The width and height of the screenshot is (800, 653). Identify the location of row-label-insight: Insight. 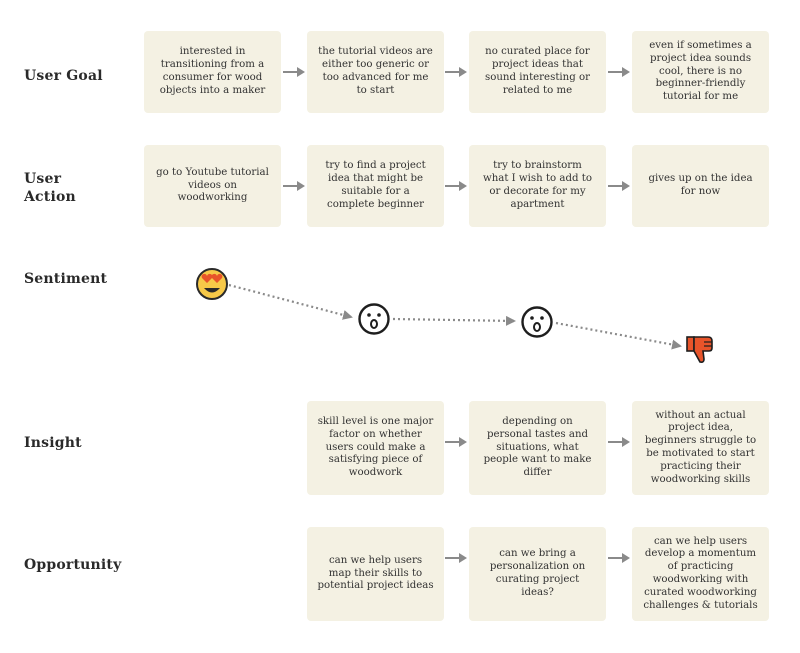
(53, 443).